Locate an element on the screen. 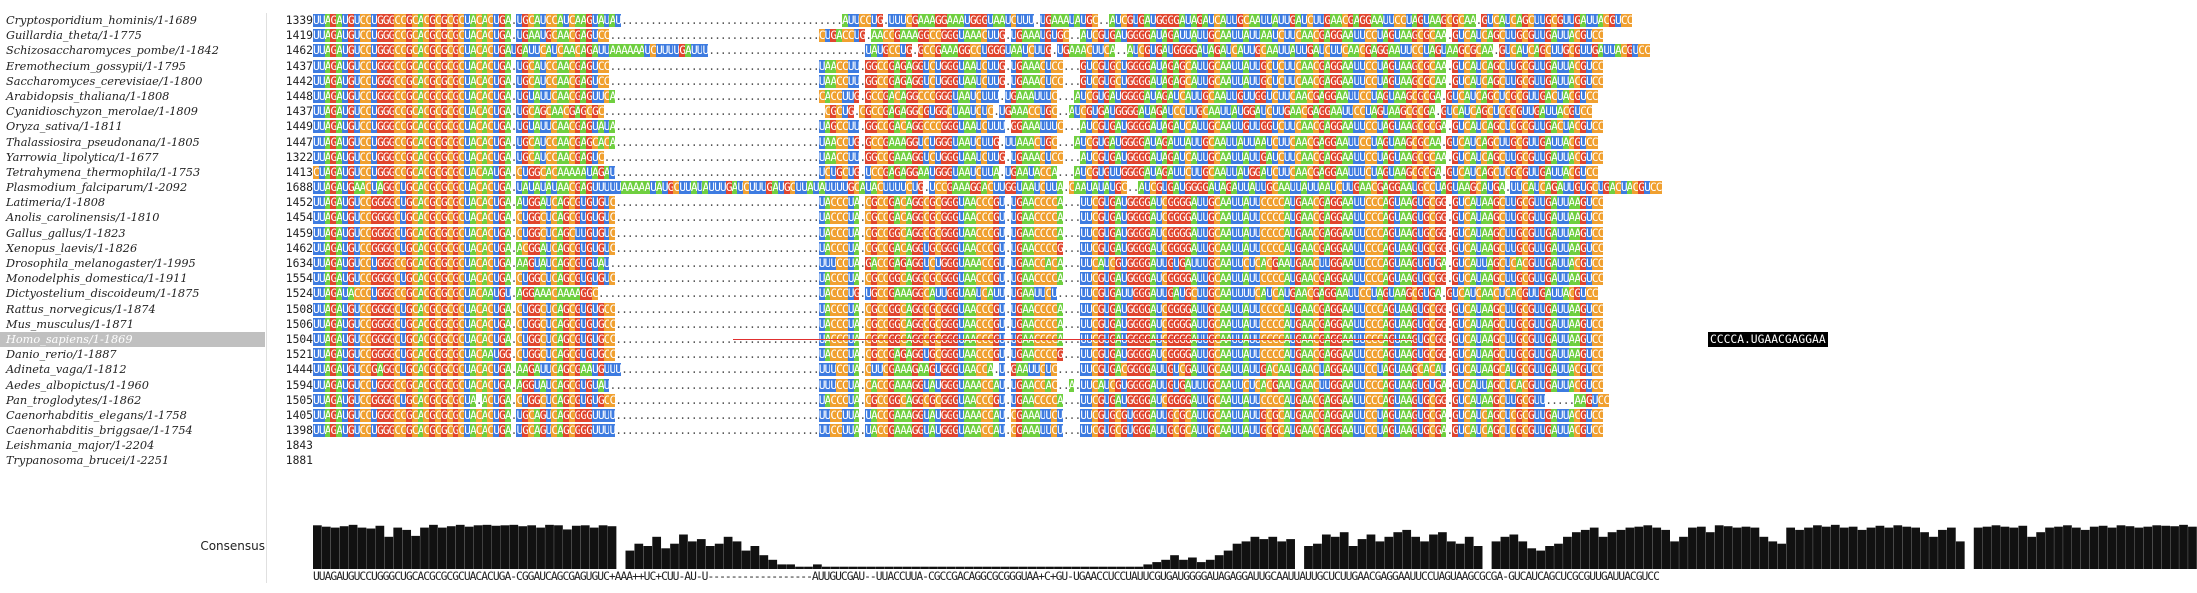 The width and height of the screenshot is (2197, 593). sequence-name: Rattus_norvegicus/1-1874 is located at coordinates (81, 309).